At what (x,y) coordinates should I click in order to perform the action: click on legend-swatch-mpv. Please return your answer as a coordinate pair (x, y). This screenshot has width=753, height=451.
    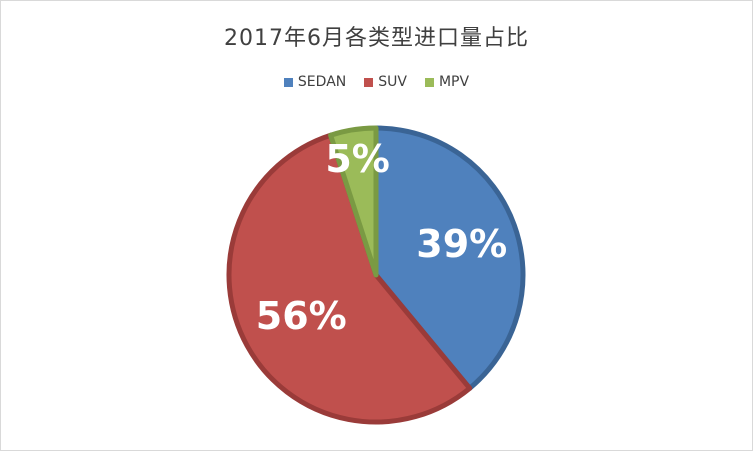
    Looking at the image, I should click on (429, 82).